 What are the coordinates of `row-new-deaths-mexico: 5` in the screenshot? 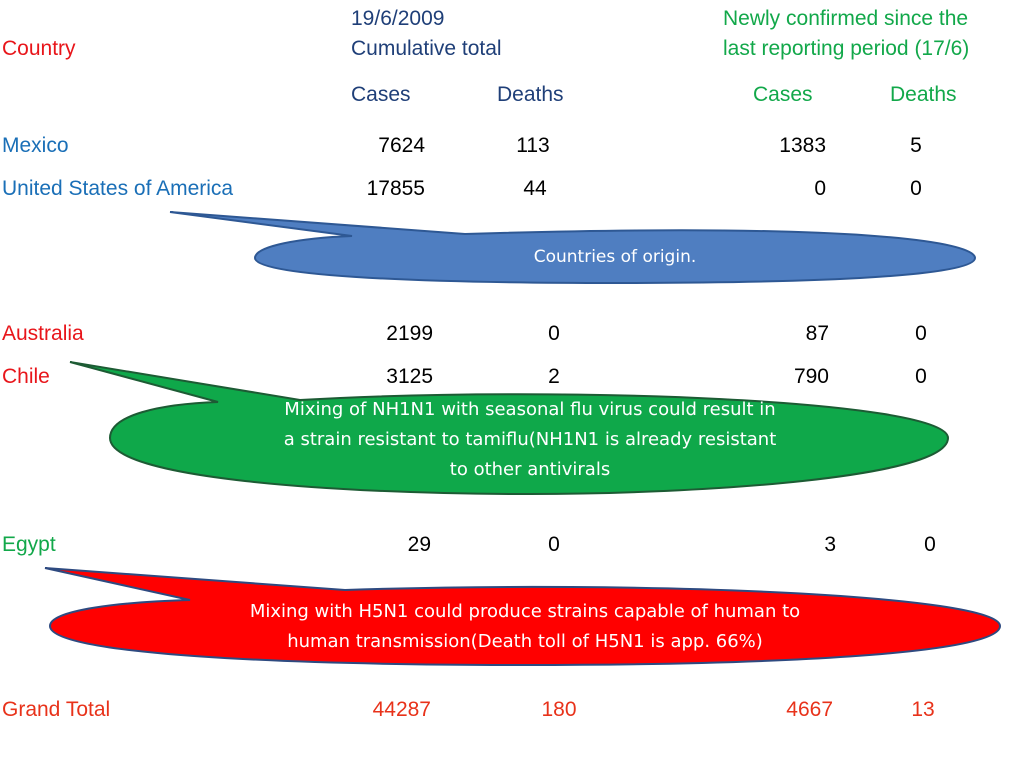 It's located at (916, 145).